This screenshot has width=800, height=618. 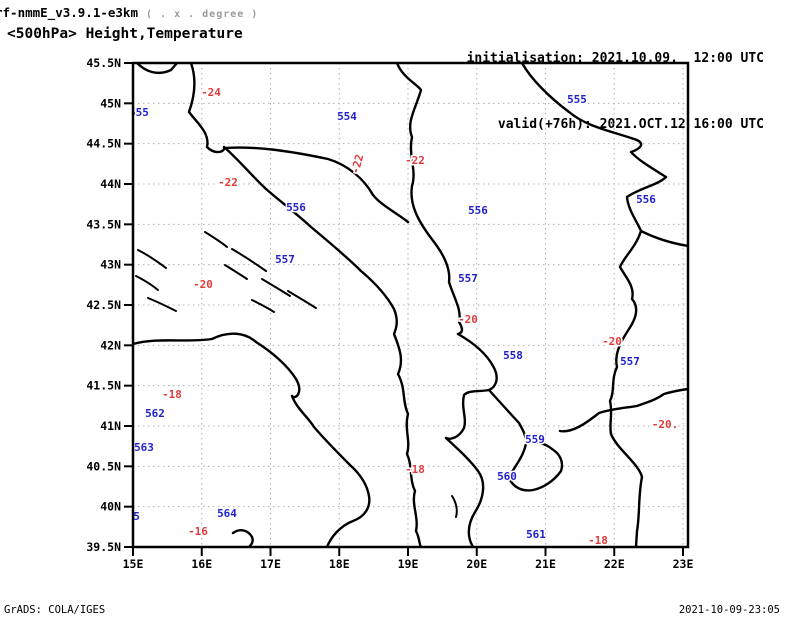 What do you see at coordinates (103, 144) in the screenshot?
I see `lat-label-44.5N: 44.5N` at bounding box center [103, 144].